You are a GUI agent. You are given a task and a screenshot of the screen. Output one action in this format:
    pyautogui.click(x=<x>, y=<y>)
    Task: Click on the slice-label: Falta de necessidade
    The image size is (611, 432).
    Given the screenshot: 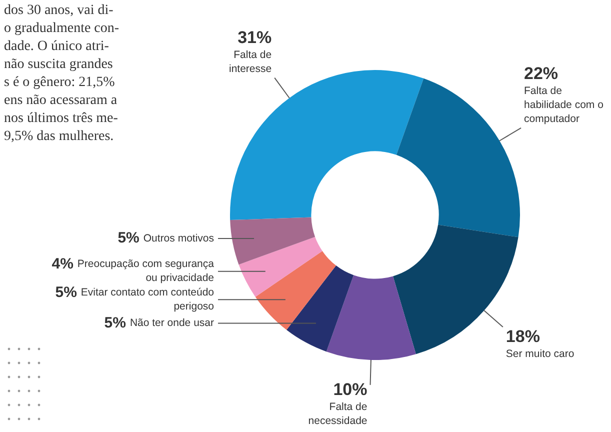 What is the action you would take?
    pyautogui.click(x=338, y=414)
    